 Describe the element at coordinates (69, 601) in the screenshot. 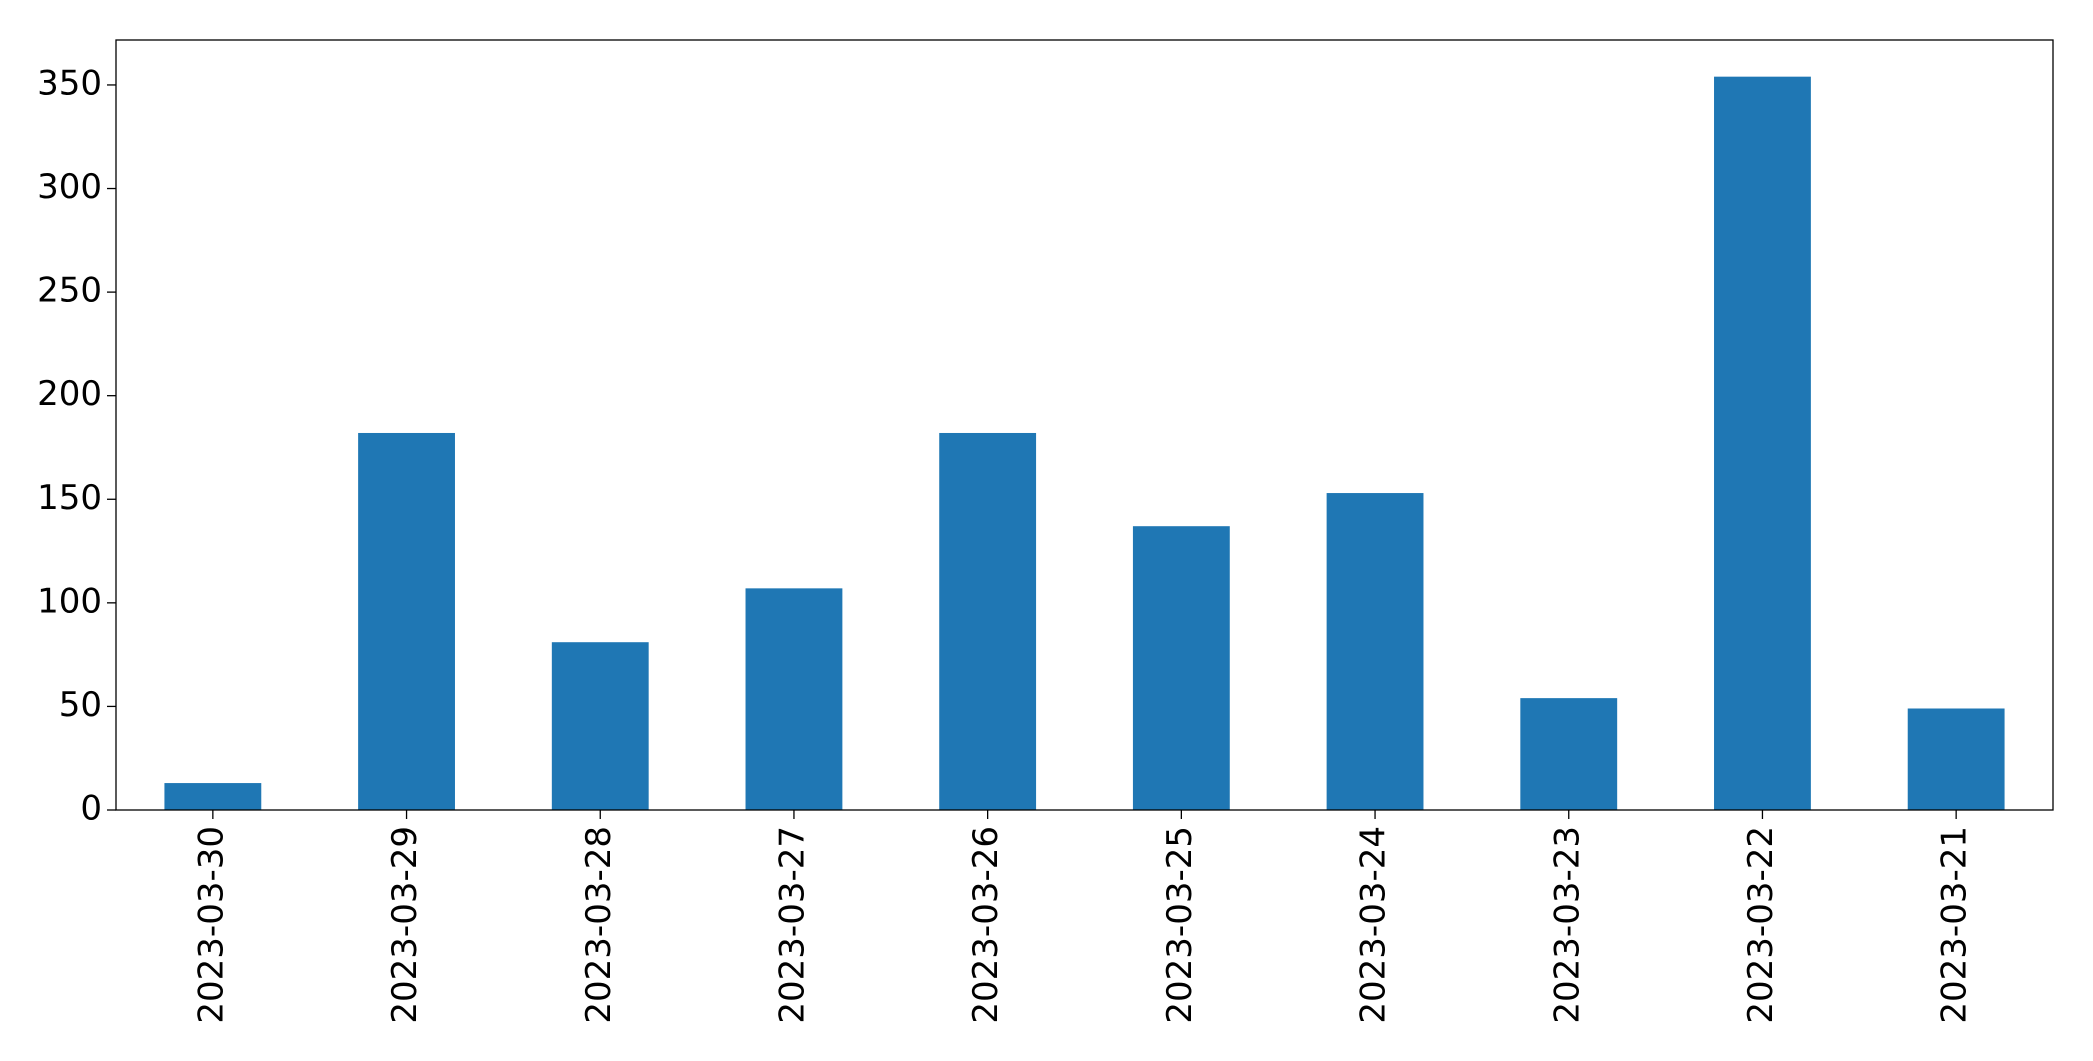

I see `y-tick-label: 100` at that location.